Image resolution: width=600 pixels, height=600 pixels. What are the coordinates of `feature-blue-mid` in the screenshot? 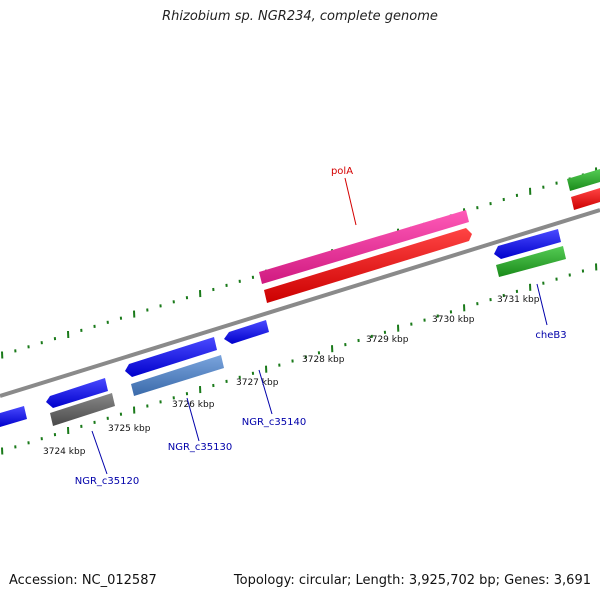 It's located at (246, 332).